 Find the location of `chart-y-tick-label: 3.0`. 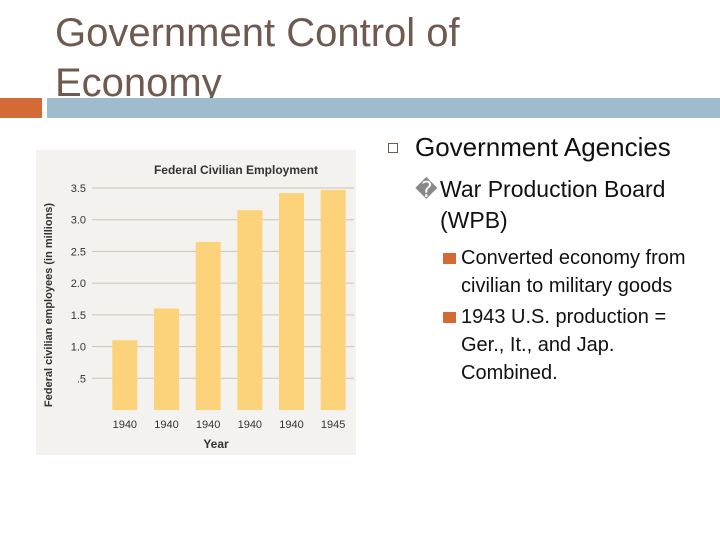

chart-y-tick-label: 3.0 is located at coordinates (78, 221).